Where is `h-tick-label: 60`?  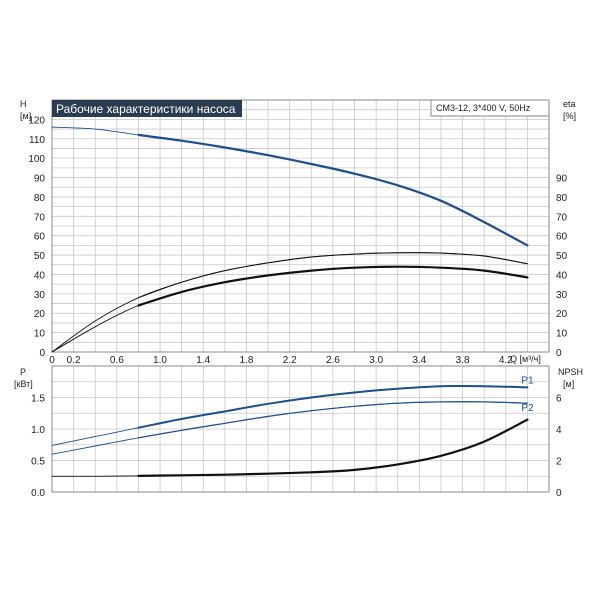
h-tick-label: 60 is located at coordinates (40, 237).